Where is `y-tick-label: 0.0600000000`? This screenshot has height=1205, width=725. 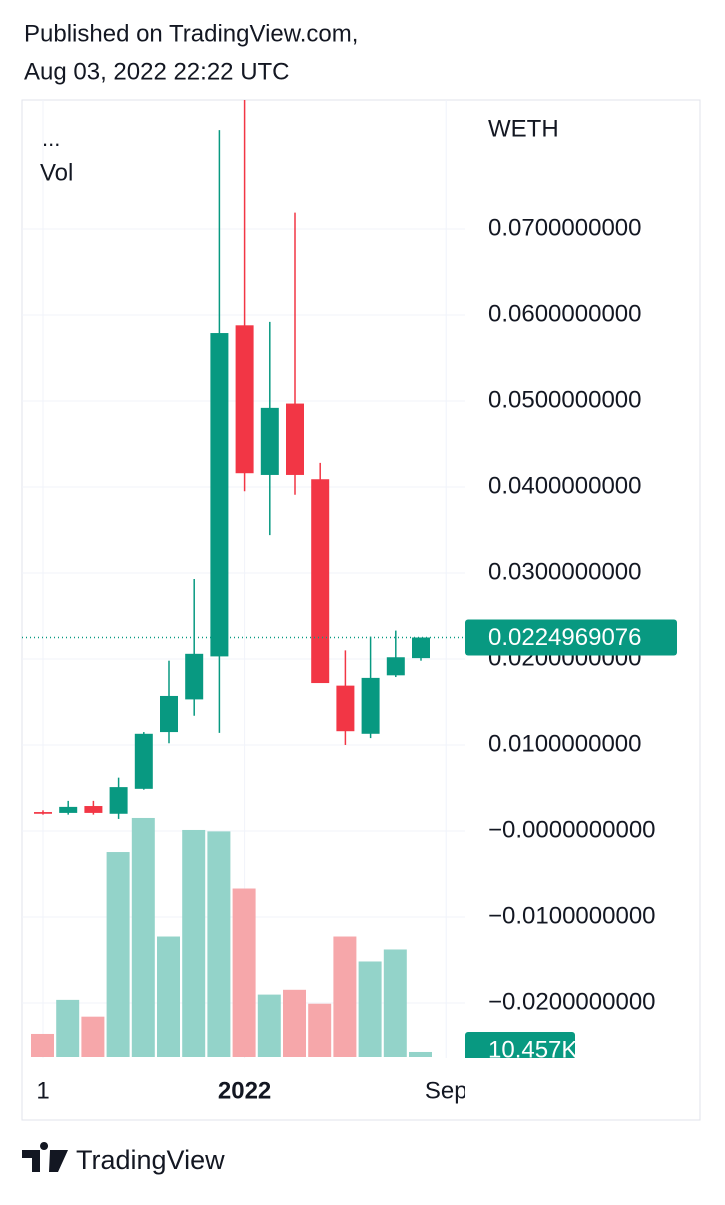
y-tick-label: 0.0600000000 is located at coordinates (565, 313).